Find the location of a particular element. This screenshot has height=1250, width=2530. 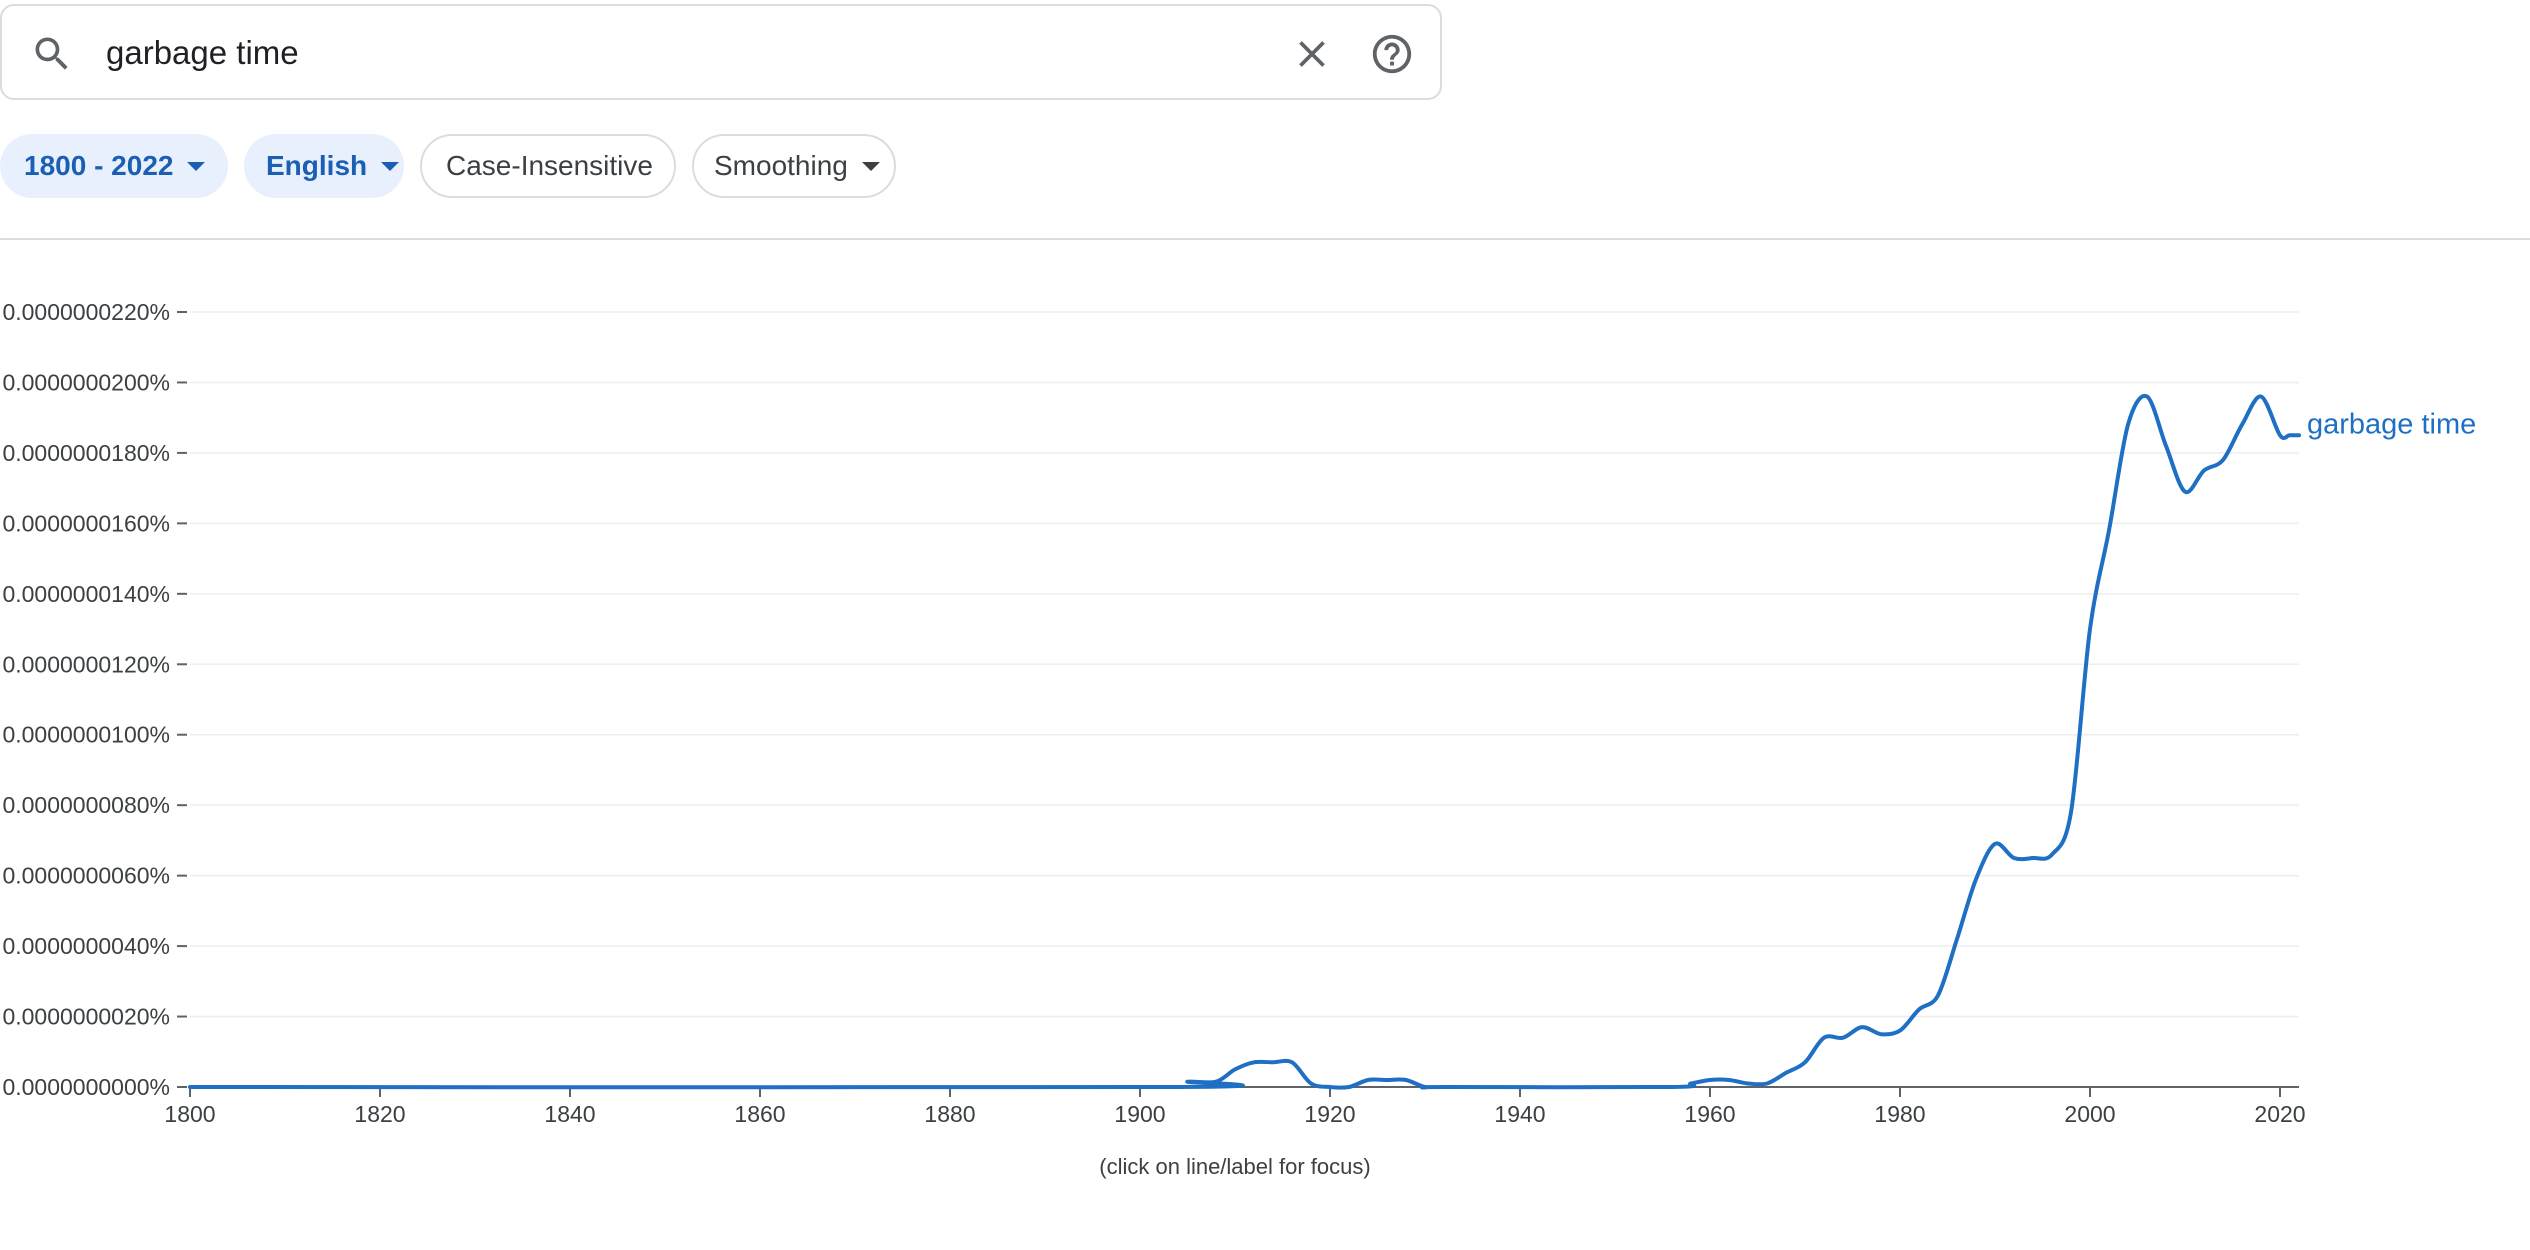

x-tick-label: 1860 is located at coordinates (759, 1114).